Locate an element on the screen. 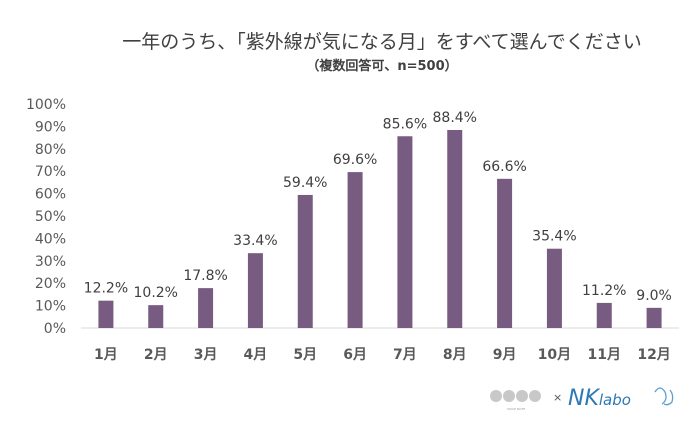  x-tick-label: 6月 is located at coordinates (355, 355).